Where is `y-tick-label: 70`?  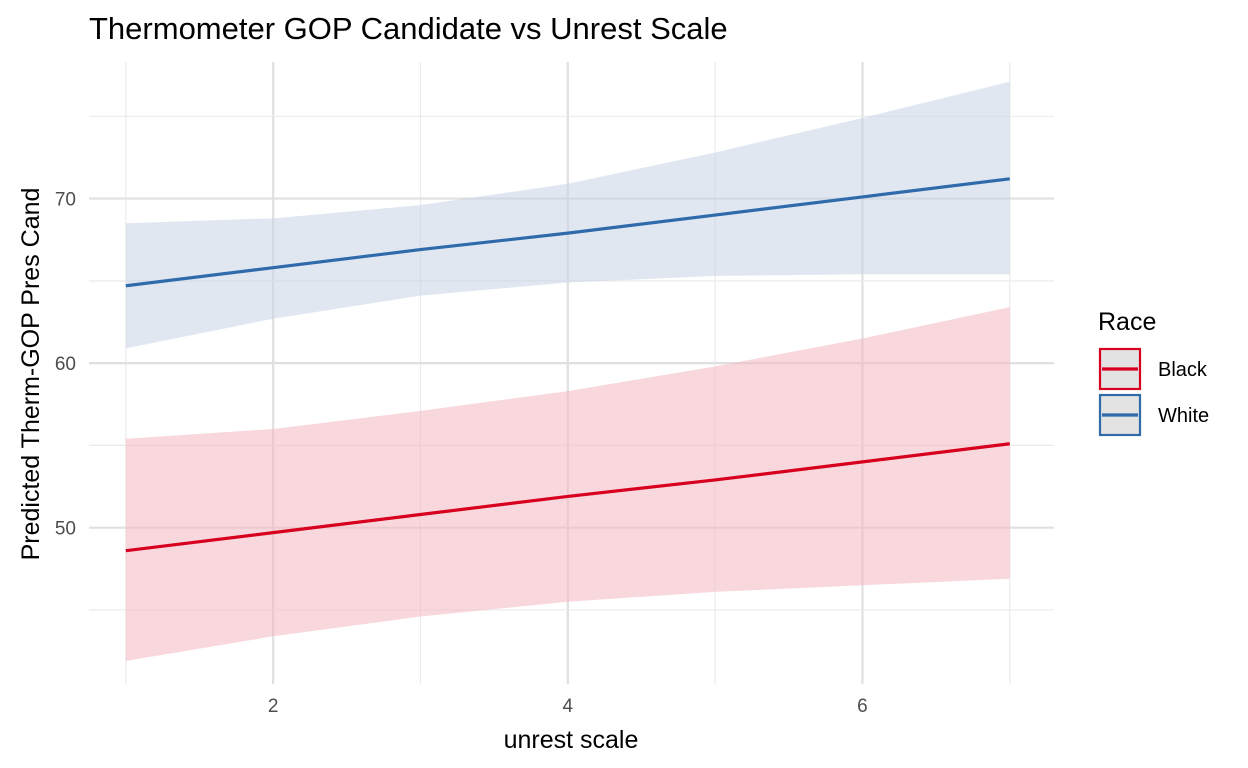
y-tick-label: 70 is located at coordinates (65, 200).